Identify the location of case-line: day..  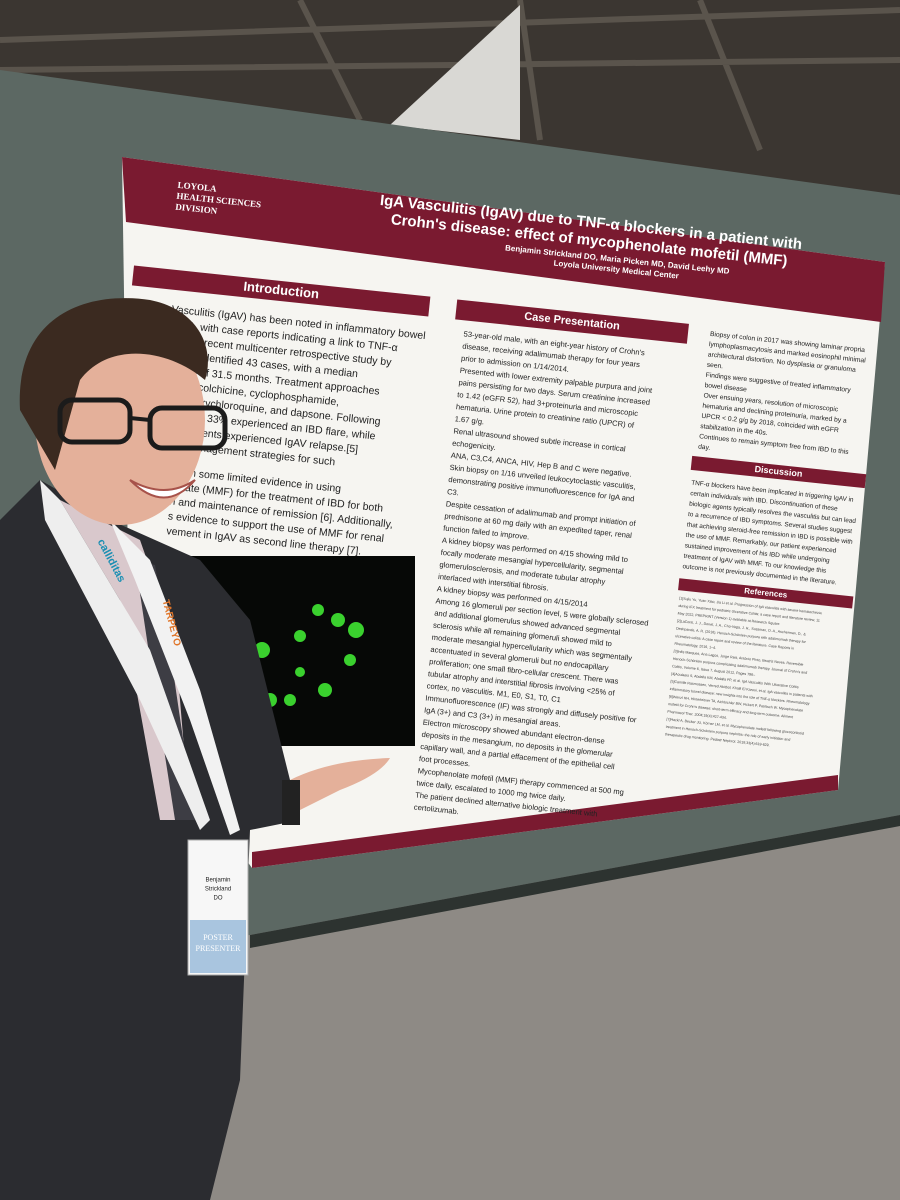
(704, 448).